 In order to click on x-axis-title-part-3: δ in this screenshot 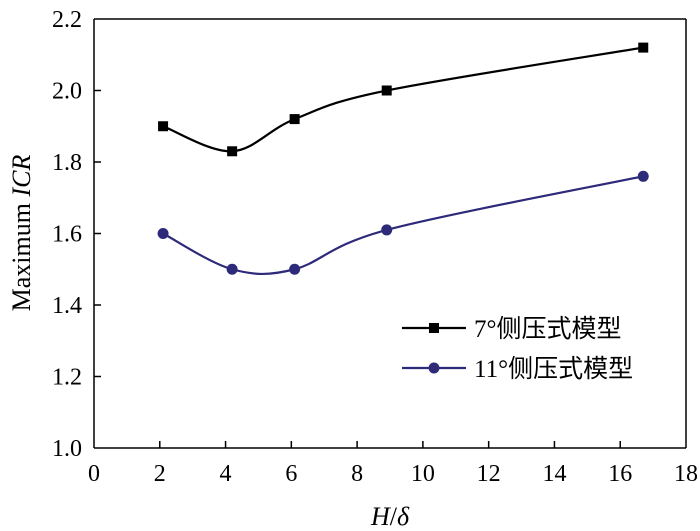, I will do `click(403, 516)`.